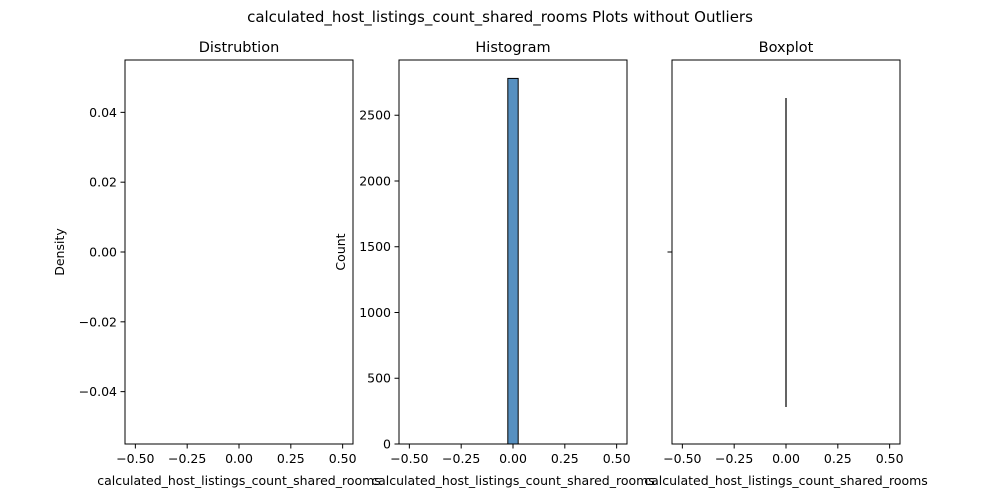 The height and width of the screenshot is (500, 1000). What do you see at coordinates (375, 115) in the screenshot?
I see `y-tick-label: 2500` at bounding box center [375, 115].